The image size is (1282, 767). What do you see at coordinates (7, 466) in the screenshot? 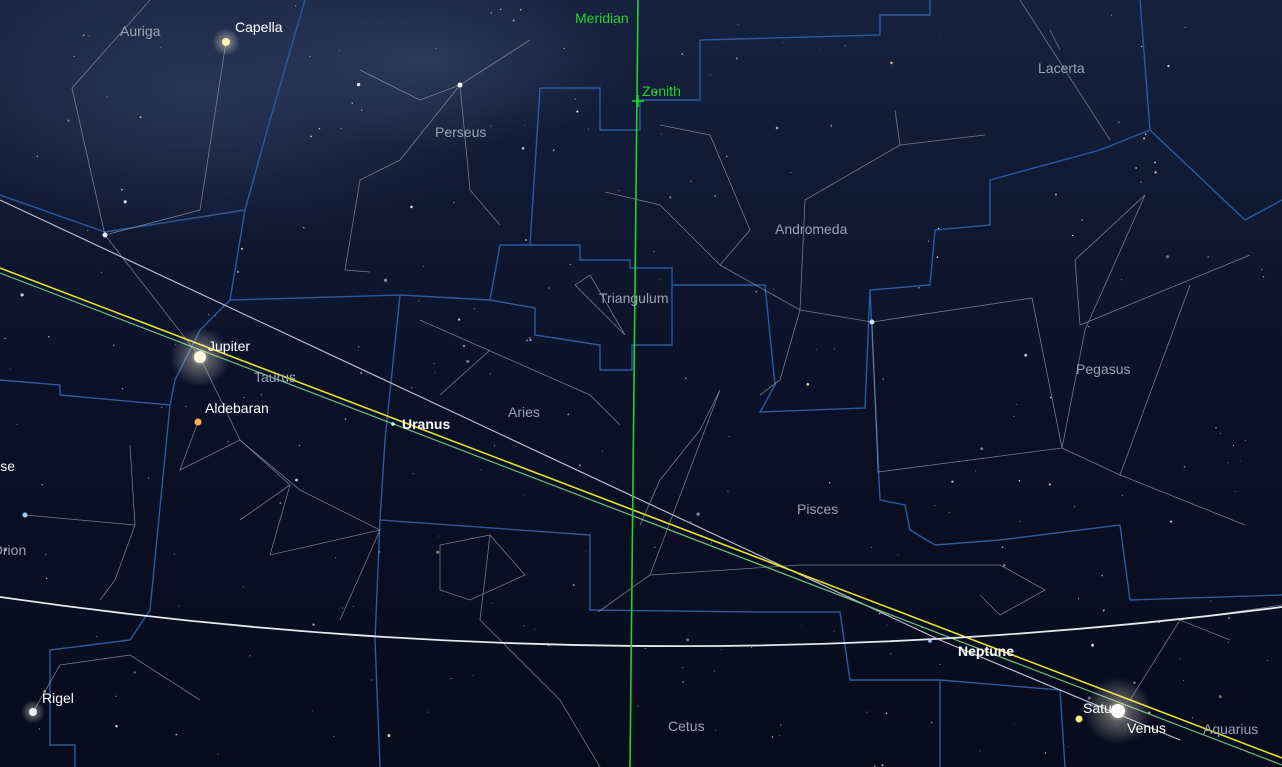
I see `star-label: Betelgeuse` at bounding box center [7, 466].